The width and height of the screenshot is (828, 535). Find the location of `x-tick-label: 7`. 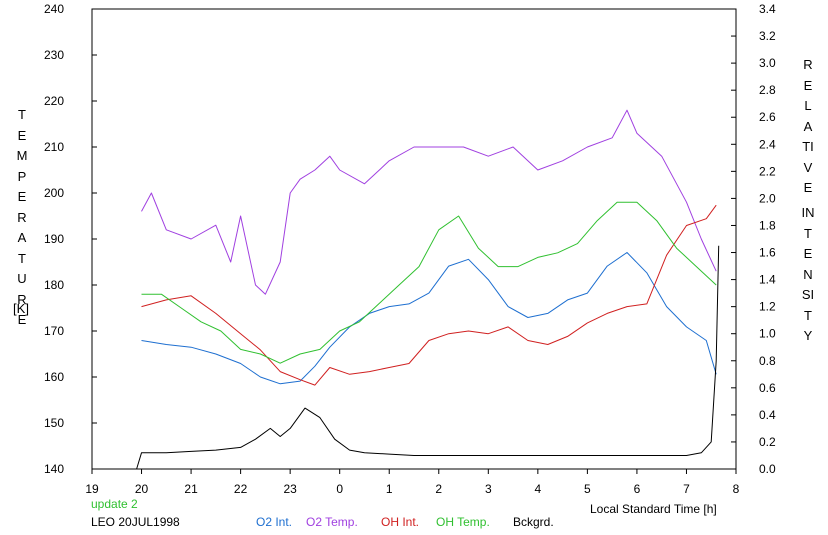

x-tick-label: 7 is located at coordinates (686, 489).